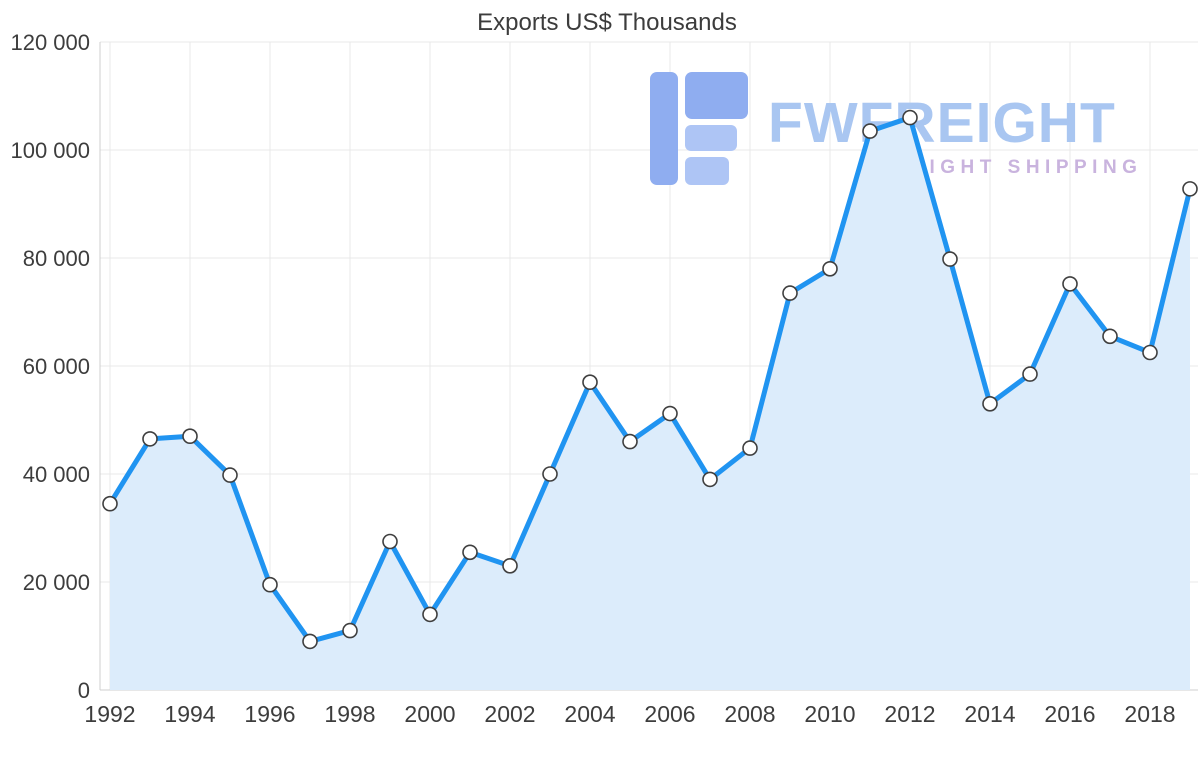 This screenshot has width=1200, height=763. I want to click on chart-title: Exports US$ Thousands, so click(607, 22).